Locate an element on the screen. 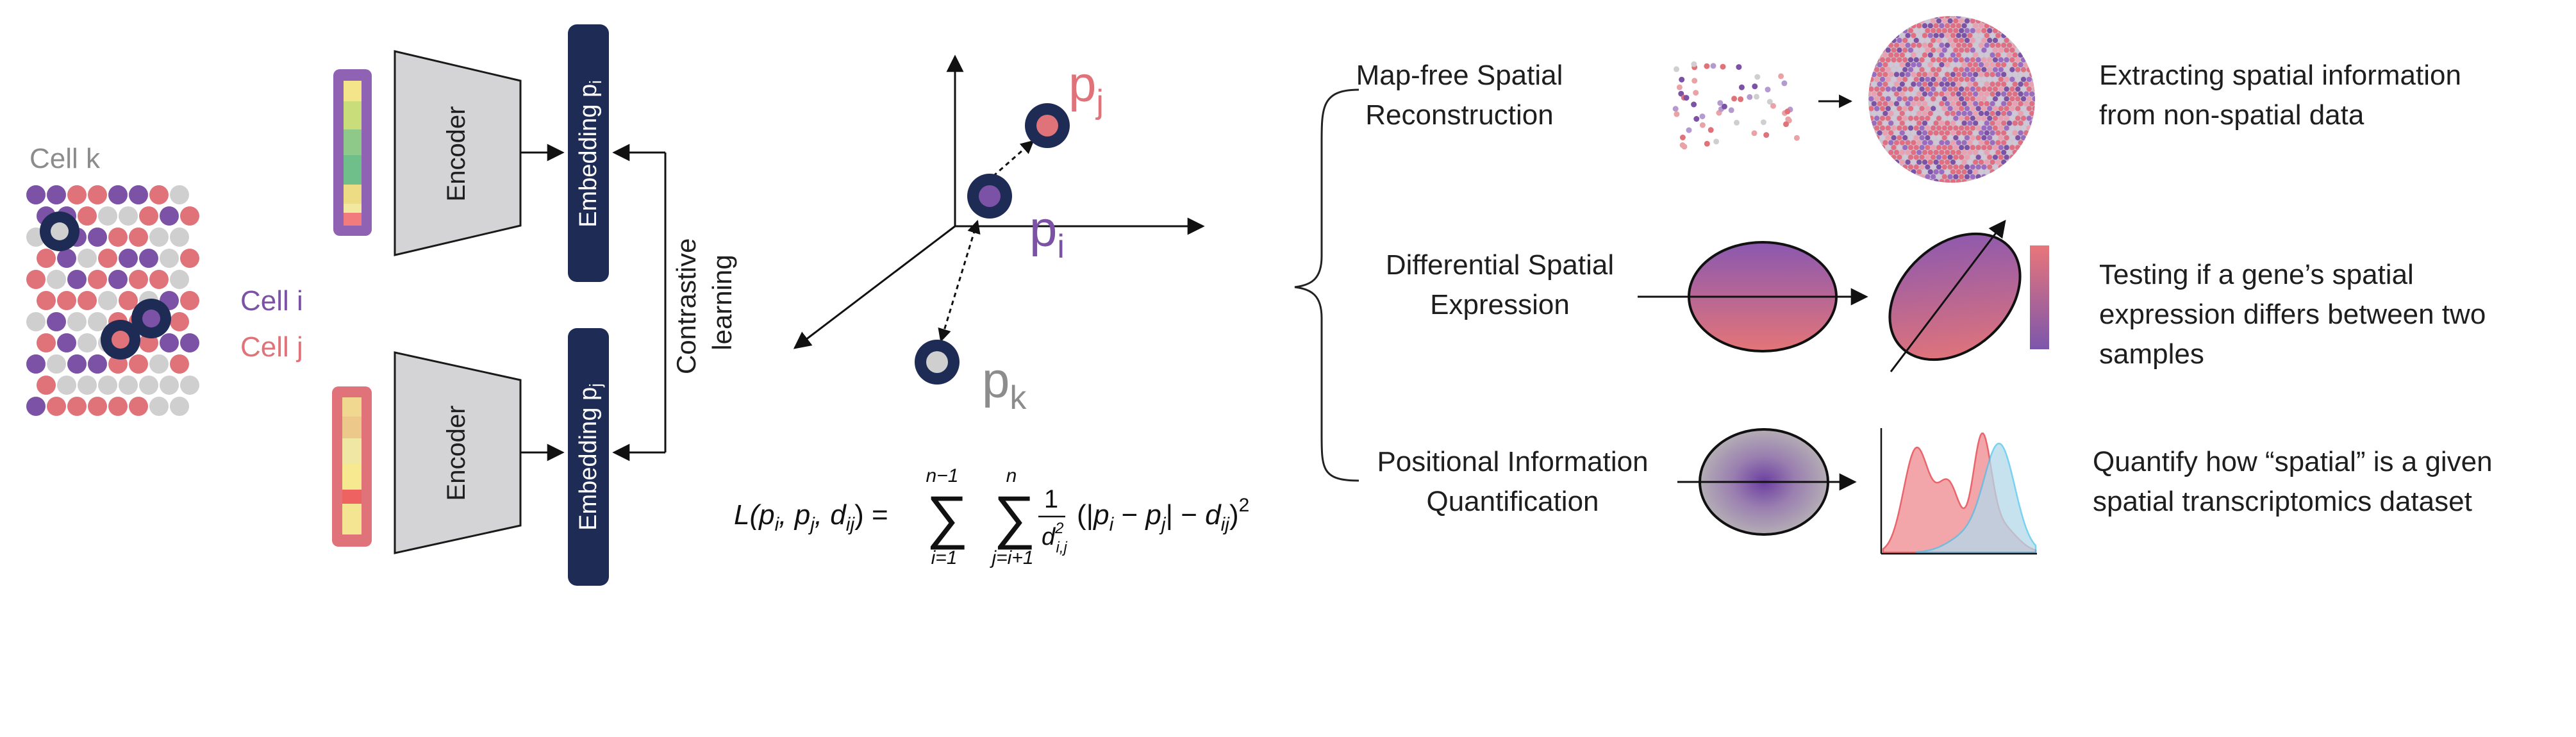 The width and height of the screenshot is (2576, 737). gradient-scale-bar is located at coordinates (2039, 297).